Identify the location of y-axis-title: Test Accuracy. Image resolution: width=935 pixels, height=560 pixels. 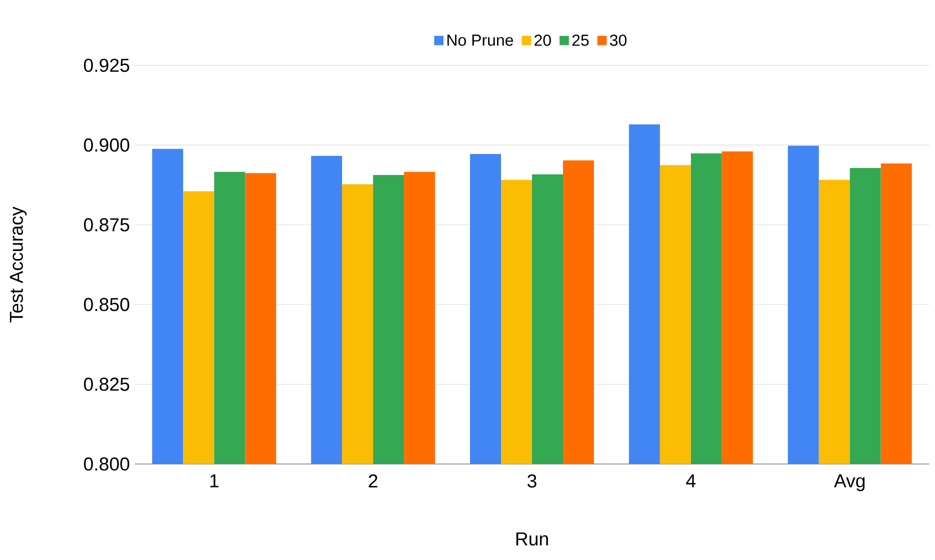
(18, 264).